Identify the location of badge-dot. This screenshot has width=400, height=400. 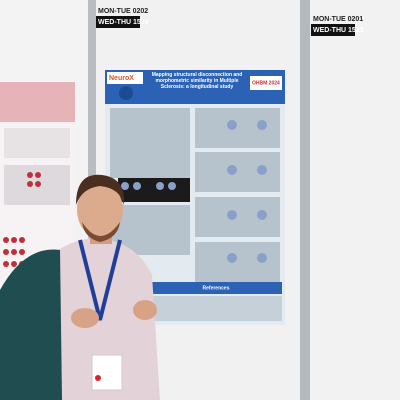
(98, 378).